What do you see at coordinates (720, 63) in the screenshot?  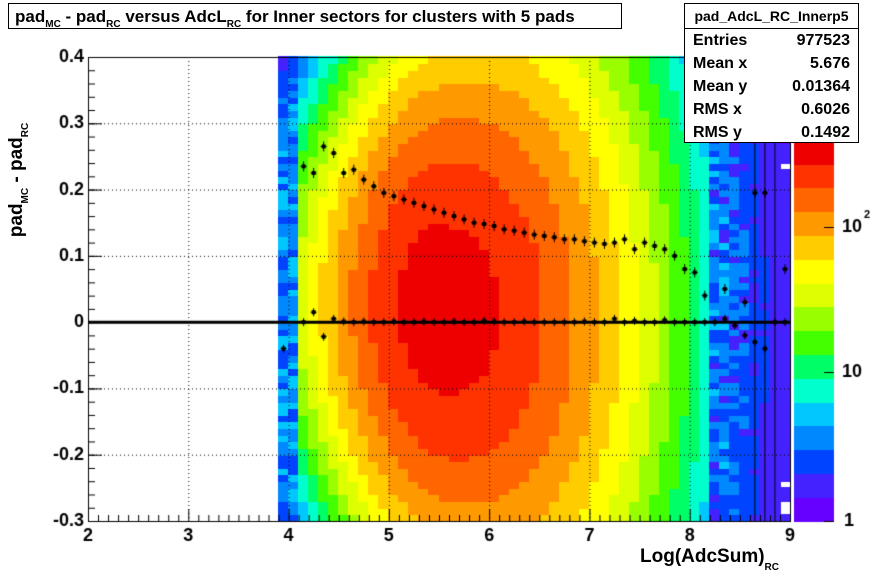 I see `stats-label: Mean x` at bounding box center [720, 63].